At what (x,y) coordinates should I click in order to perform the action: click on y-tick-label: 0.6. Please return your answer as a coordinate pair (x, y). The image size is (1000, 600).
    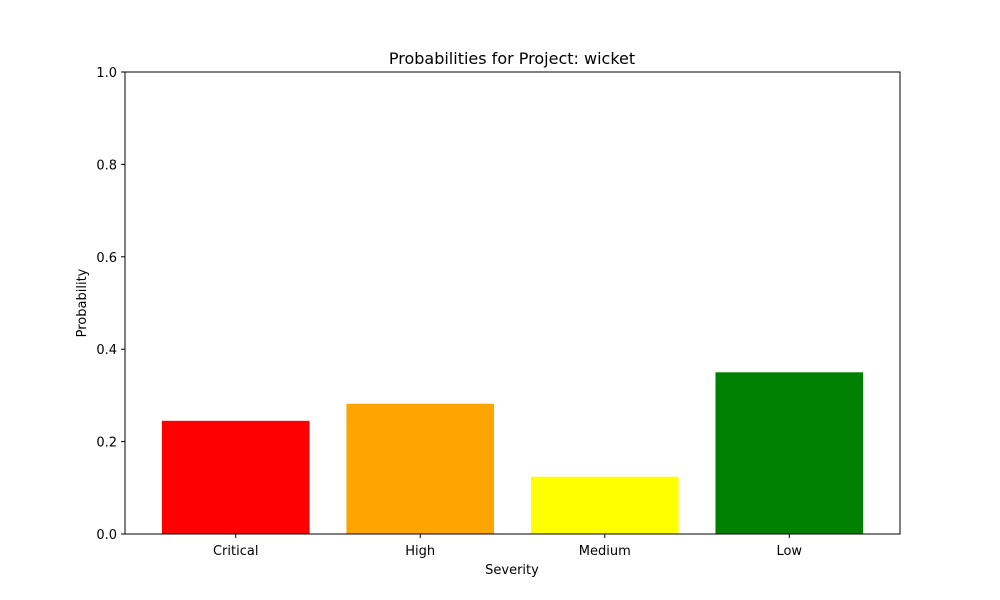
    Looking at the image, I should click on (106, 258).